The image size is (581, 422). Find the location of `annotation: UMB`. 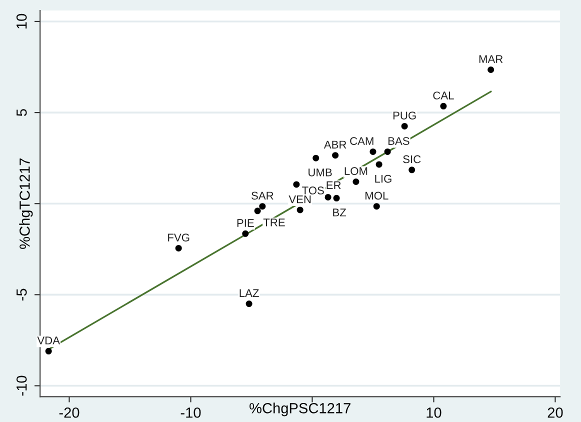

annotation: UMB is located at coordinates (320, 172).